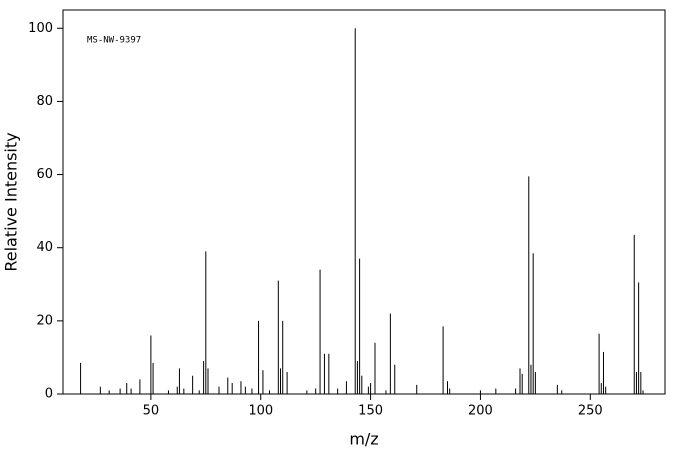 The width and height of the screenshot is (676, 455). Describe the element at coordinates (44, 174) in the screenshot. I see `y-tick-label: 60` at that location.